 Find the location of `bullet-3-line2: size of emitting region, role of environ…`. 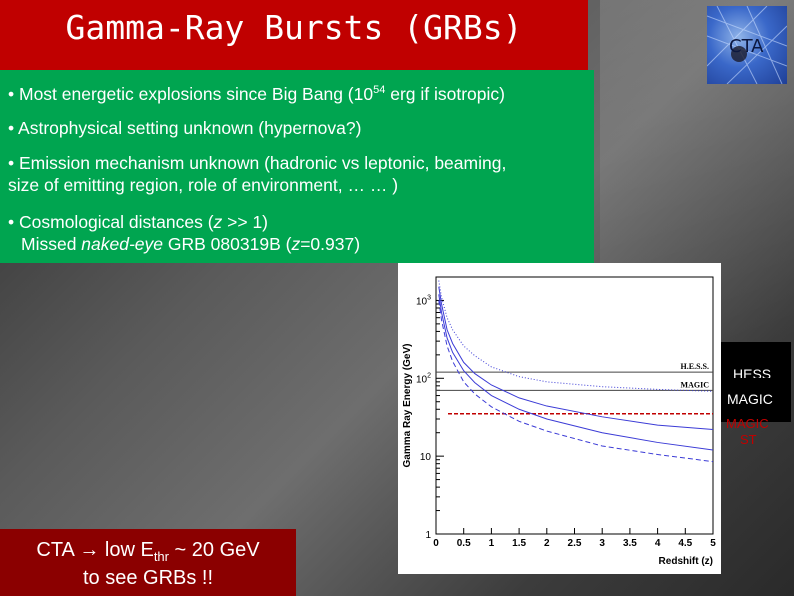

bullet-3-line2: size of emitting region, role of environ… is located at coordinates (203, 185).